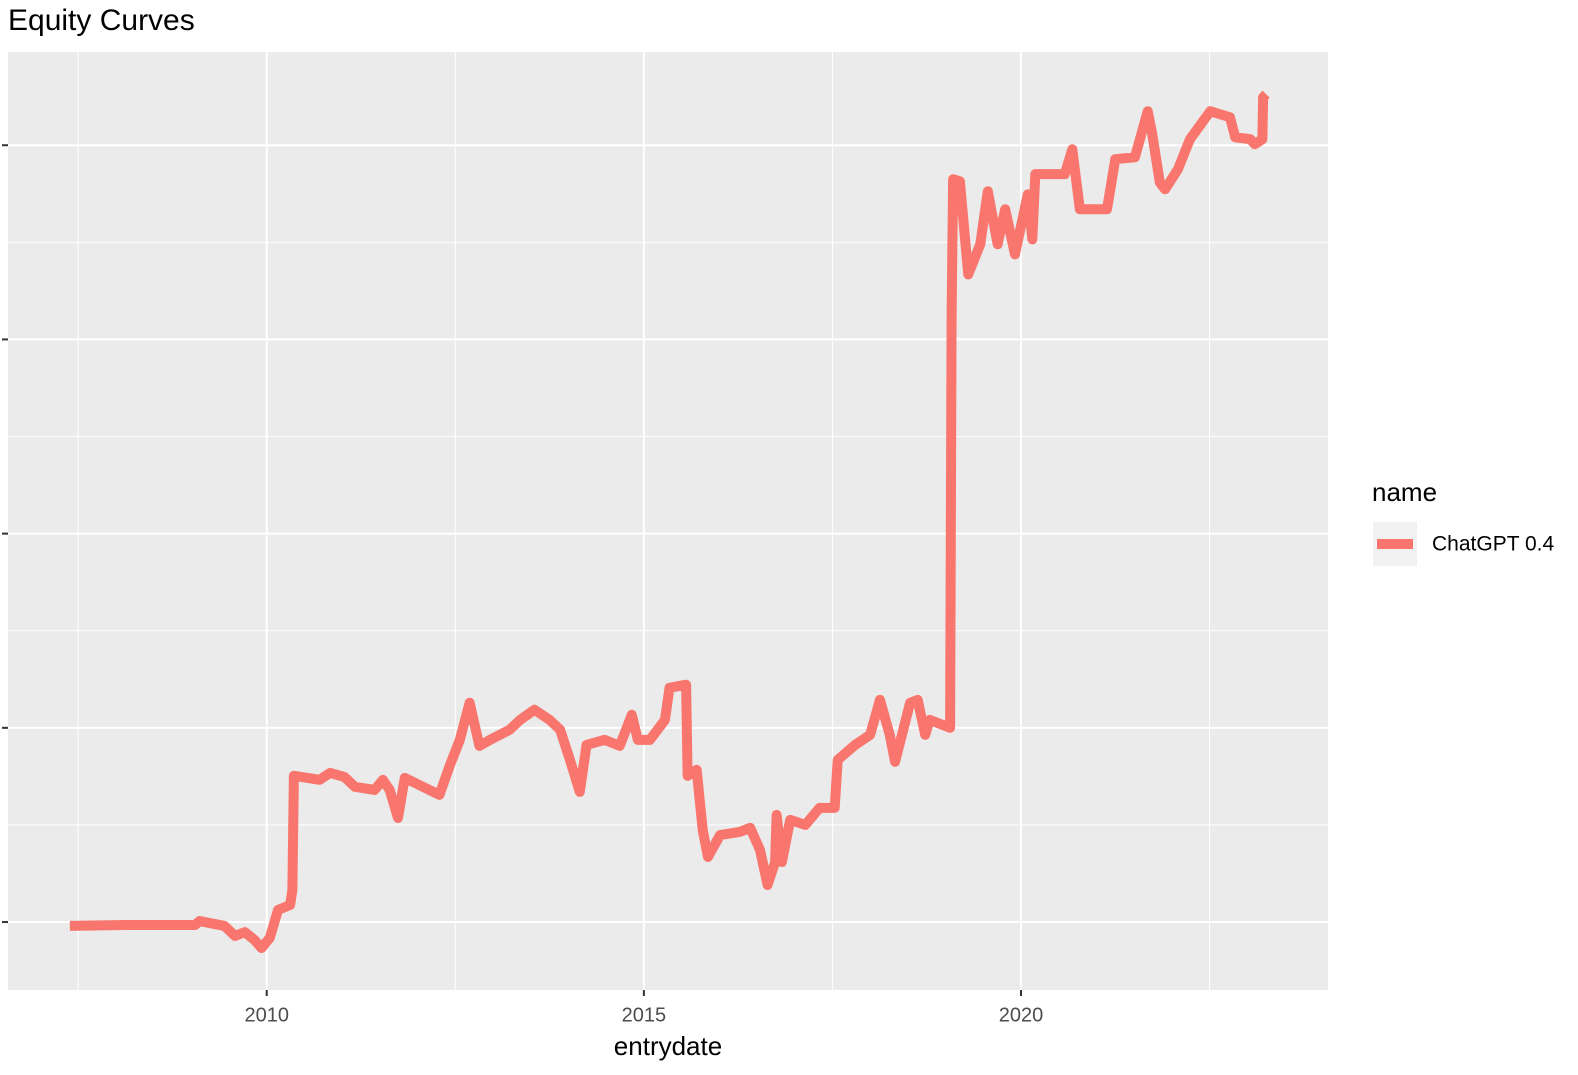  Describe the element at coordinates (266, 1015) in the screenshot. I see `x-tick-label: 2010` at that location.